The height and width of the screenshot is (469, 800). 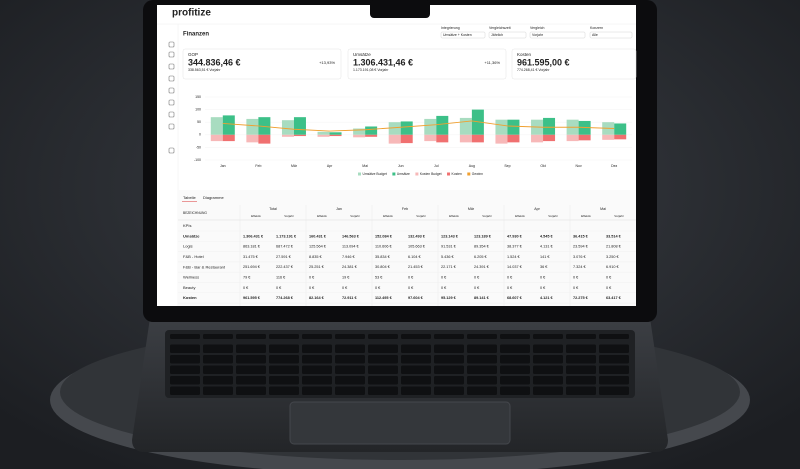 I want to click on group-header: Feb, so click(x=405, y=209).